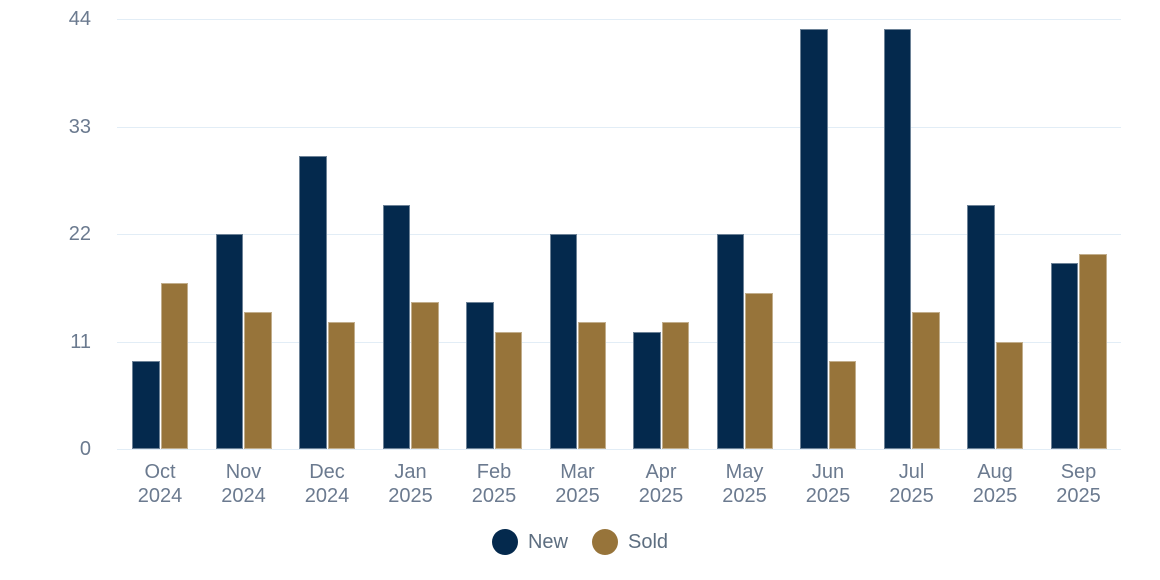  What do you see at coordinates (759, 370) in the screenshot?
I see `bar-sold-may-2025` at bounding box center [759, 370].